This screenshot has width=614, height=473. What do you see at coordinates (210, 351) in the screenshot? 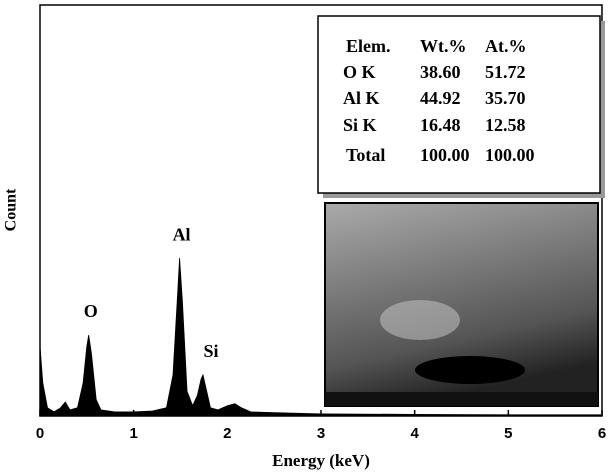
I see `peak-label: Si` at bounding box center [210, 351].